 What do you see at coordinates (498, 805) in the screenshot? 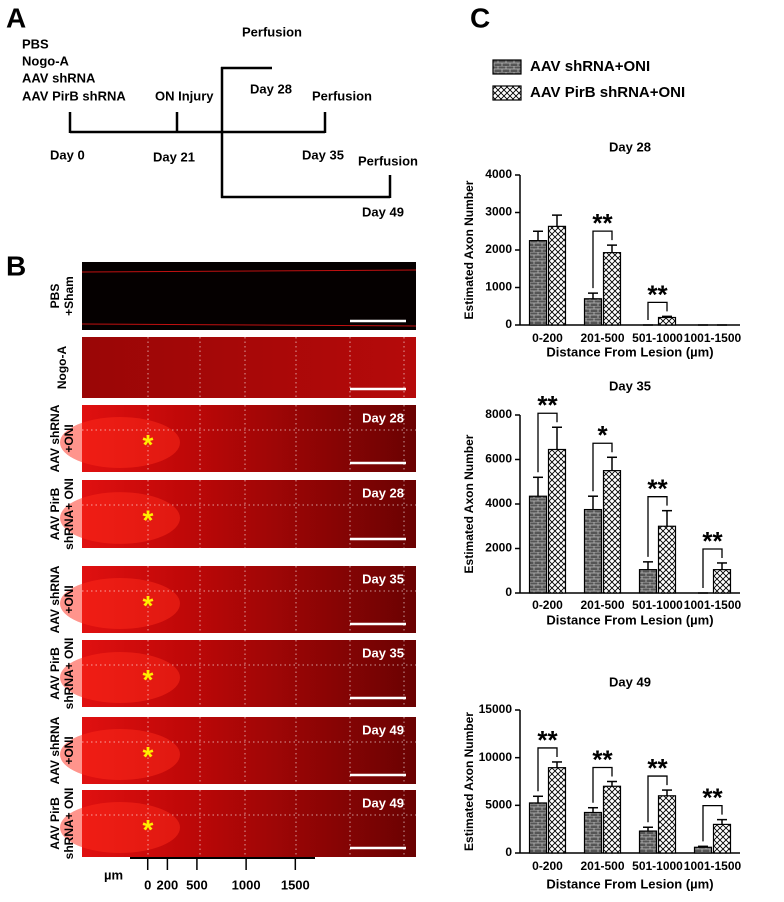
I see `y-tick-label: 5000` at bounding box center [498, 805].